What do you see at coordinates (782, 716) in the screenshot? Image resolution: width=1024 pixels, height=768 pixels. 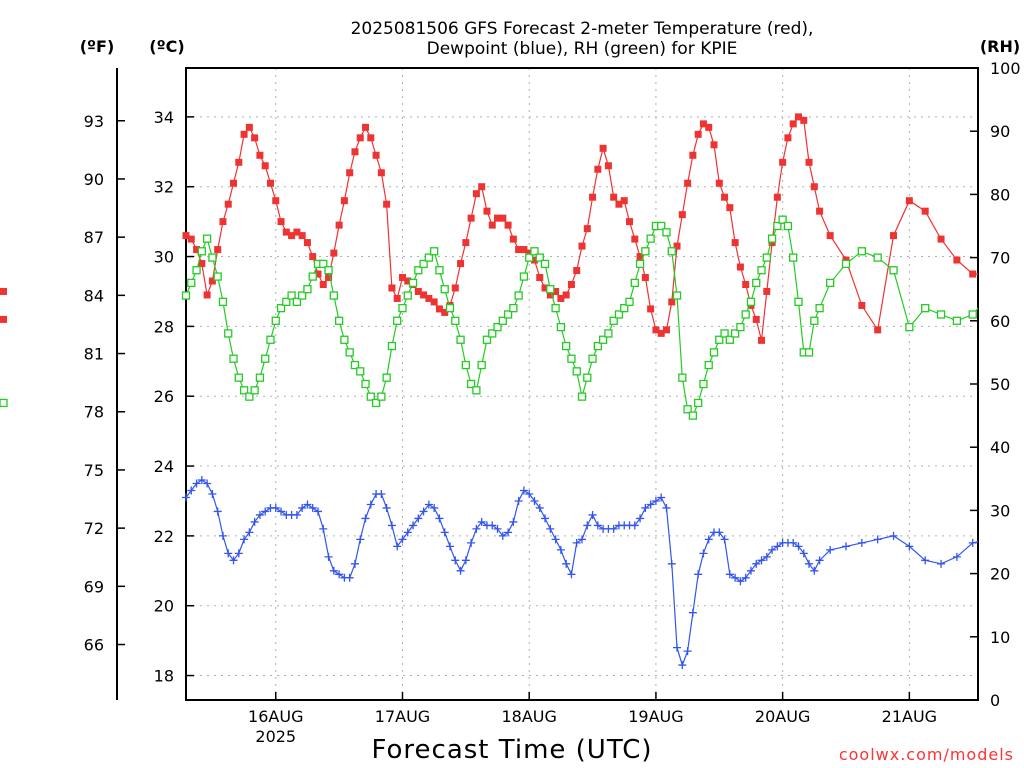 I see `date-tick-label: 20AUG` at bounding box center [782, 716].